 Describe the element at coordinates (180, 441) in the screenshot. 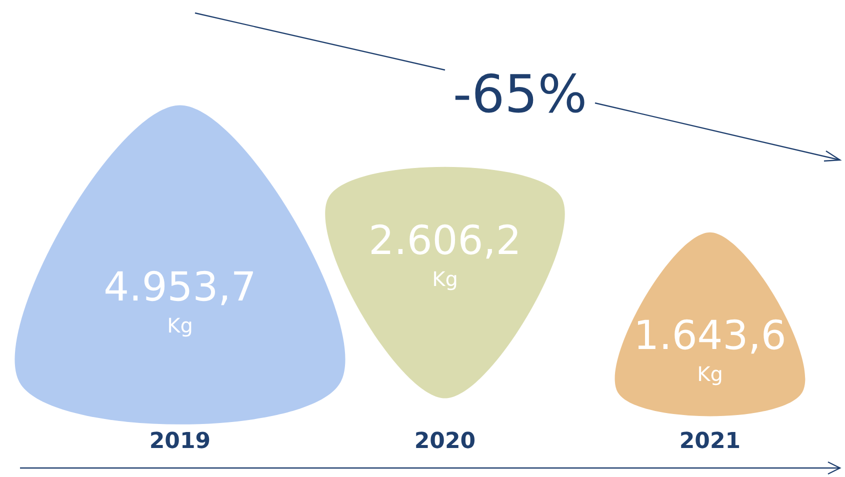

I see `category-label: 2019` at that location.